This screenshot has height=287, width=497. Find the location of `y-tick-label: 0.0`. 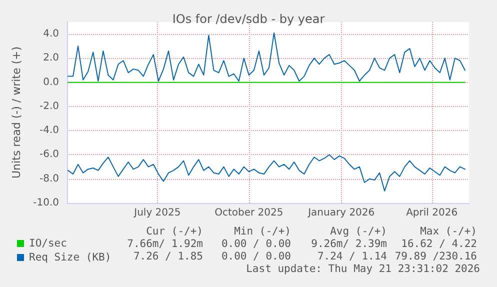

y-tick-label: 0.0 is located at coordinates (51, 82).